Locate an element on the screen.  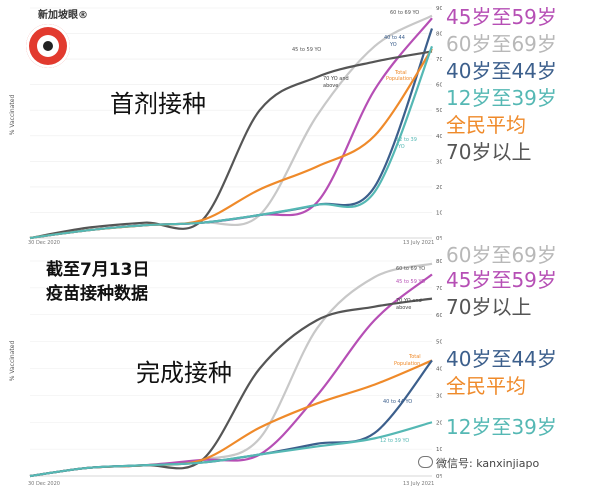
caption-line-2: 疫苗接种数据 is located at coordinates (97, 294).